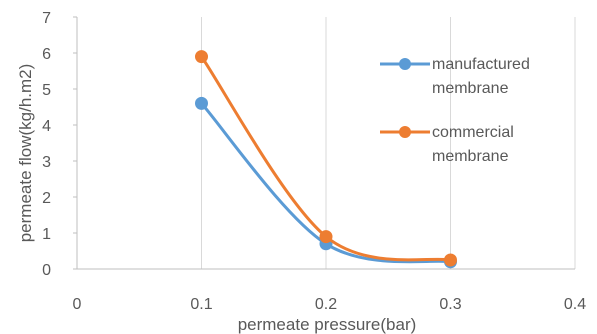 This screenshot has width=597, height=334. I want to click on x-tick-label: 0.3, so click(450, 304).